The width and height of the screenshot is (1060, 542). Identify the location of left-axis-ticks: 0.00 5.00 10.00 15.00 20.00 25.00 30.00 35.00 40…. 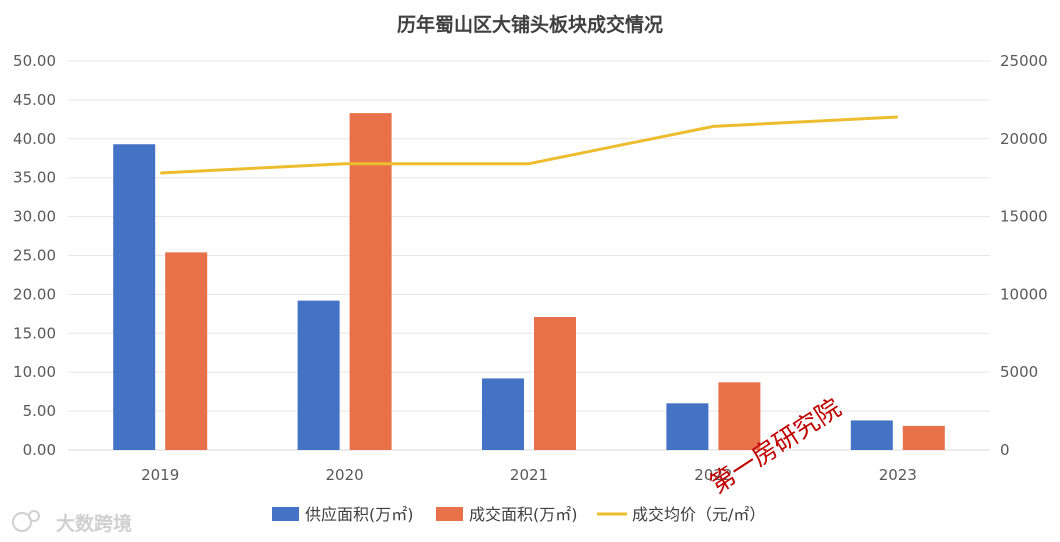
(34, 255).